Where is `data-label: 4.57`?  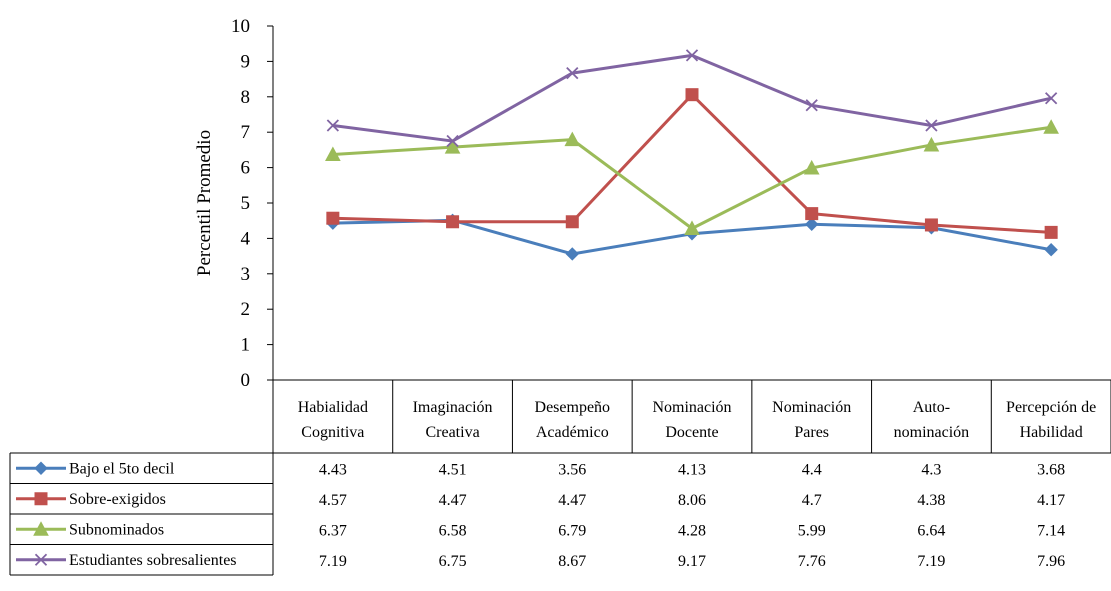
data-label: 4.57 is located at coordinates (333, 500).